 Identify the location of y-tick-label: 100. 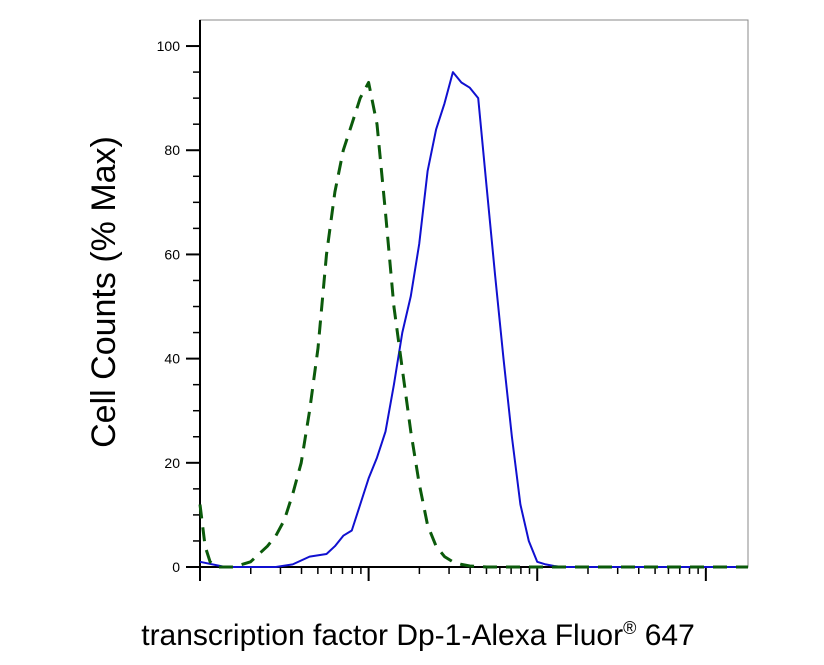
(169, 46).